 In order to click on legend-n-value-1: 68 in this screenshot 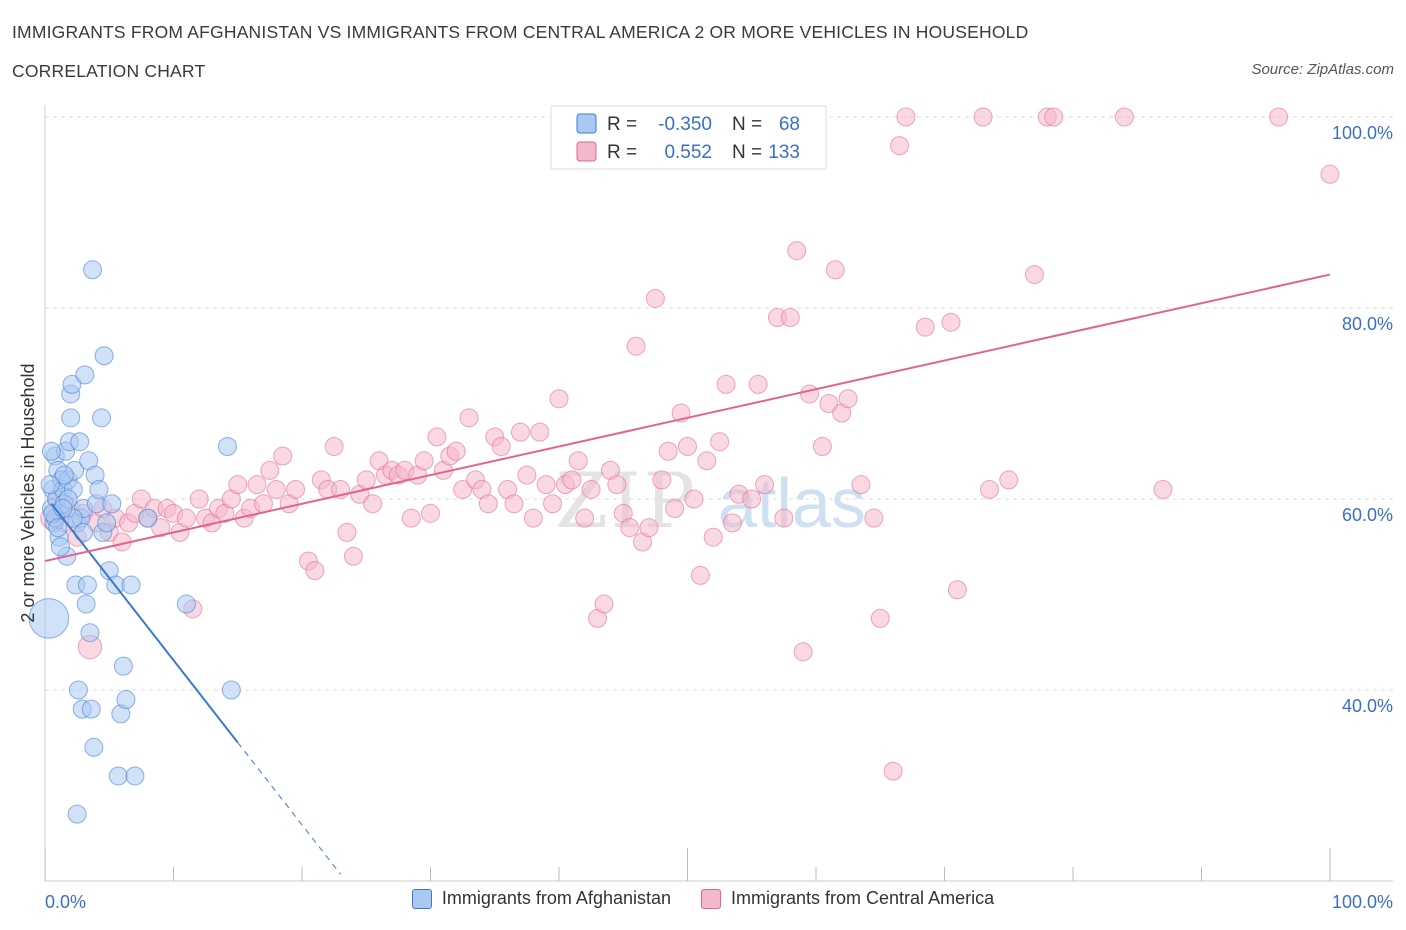, I will do `click(789, 124)`.